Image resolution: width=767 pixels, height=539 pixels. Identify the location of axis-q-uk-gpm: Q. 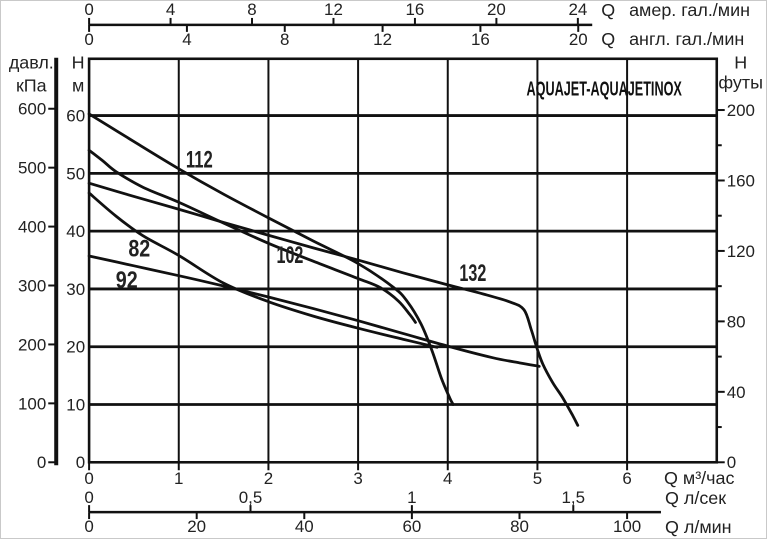
(608, 39).